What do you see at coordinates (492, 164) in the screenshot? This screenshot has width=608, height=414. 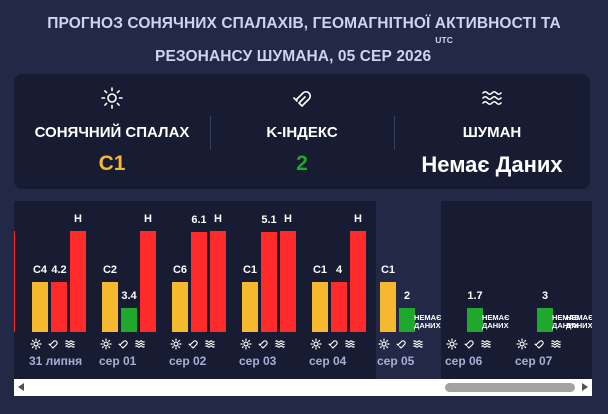 I see `schumann-value: Немає Даних` at bounding box center [492, 164].